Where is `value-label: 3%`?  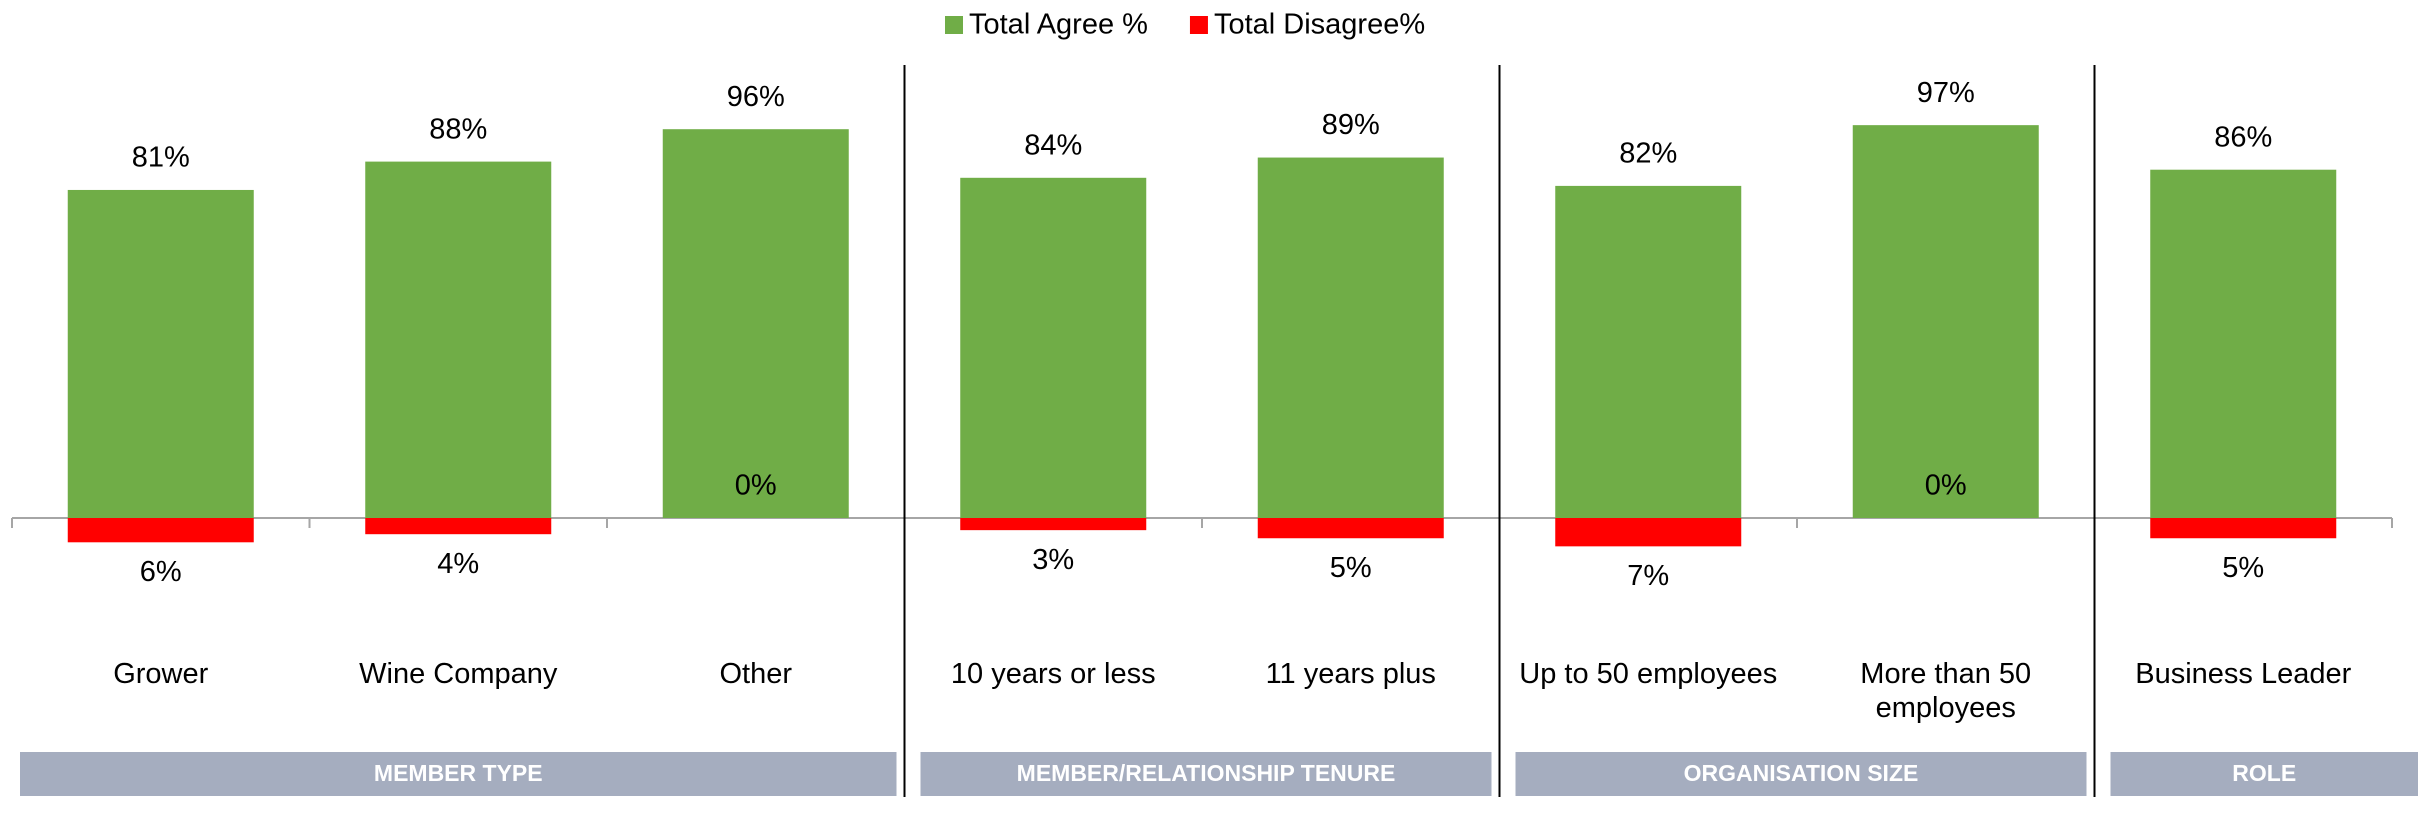
value-label: 3% is located at coordinates (1053, 560).